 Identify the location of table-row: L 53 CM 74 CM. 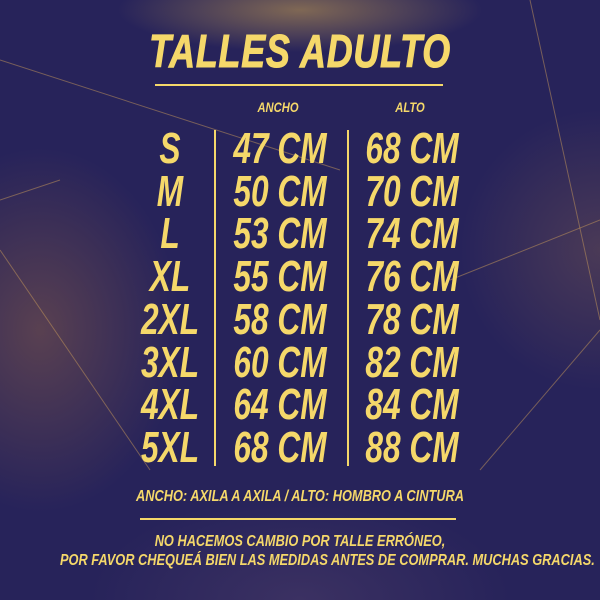
(300, 234).